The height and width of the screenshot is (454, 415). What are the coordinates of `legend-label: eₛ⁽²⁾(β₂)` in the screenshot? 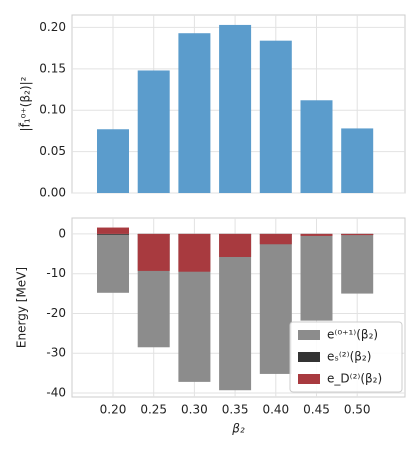 It's located at (349, 357).